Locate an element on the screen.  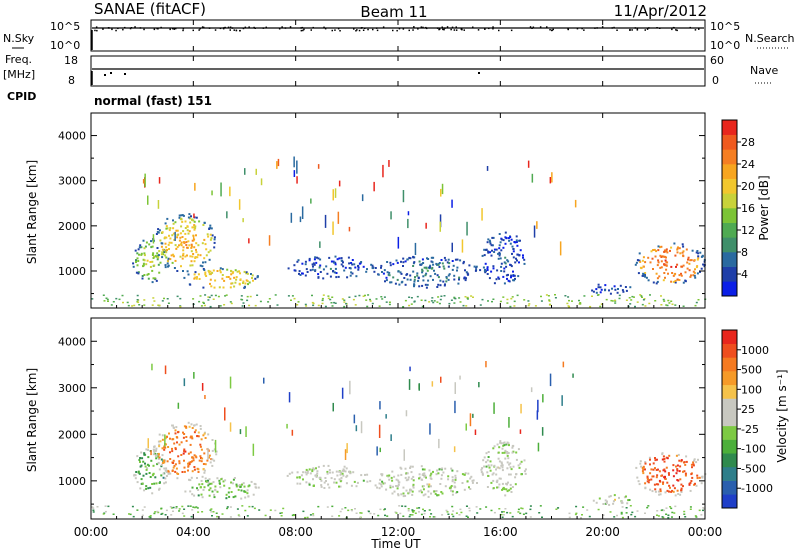
velocity-colorbar-tick-label: -25 is located at coordinates (750, 429).